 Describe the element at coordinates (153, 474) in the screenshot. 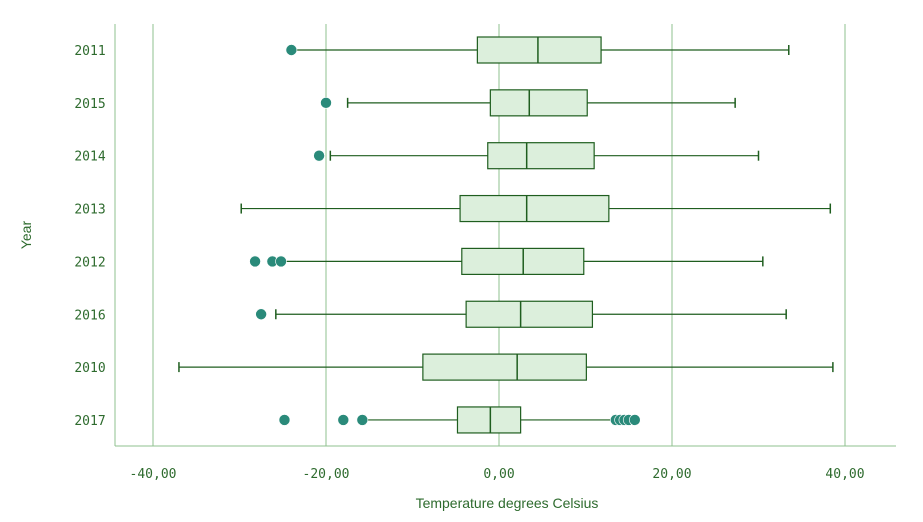

I see `x-tick-label: -40,00` at that location.